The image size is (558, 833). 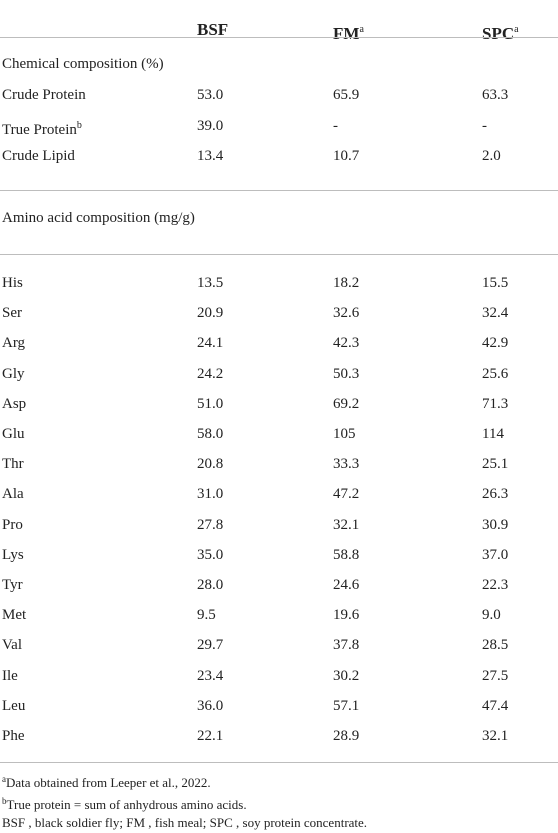 I want to click on cell-spc: 71.3, so click(x=495, y=404).